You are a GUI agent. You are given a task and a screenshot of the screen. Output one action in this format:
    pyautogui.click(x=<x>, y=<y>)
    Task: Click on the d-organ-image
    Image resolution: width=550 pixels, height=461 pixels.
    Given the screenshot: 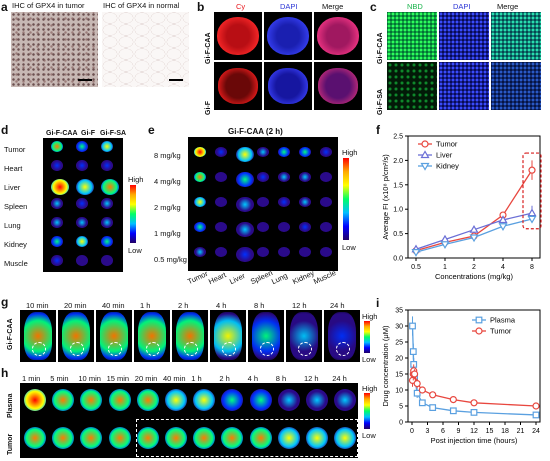 What is the action you would take?
    pyautogui.click(x=83, y=205)
    